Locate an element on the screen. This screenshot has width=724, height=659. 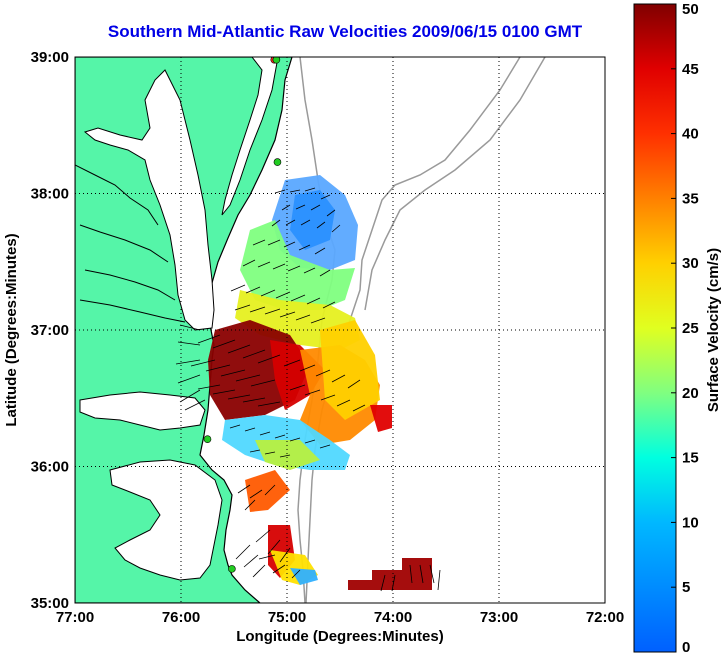
lat-tick-label: 36:00 is located at coordinates (50, 467).